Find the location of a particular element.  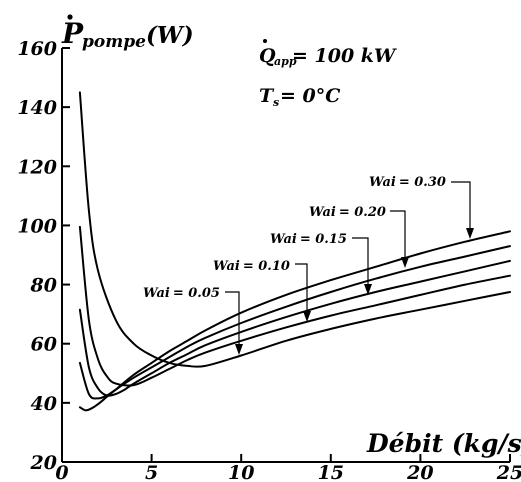

series-label-wai-015: Wai = 0.15 is located at coordinates (321, 263).